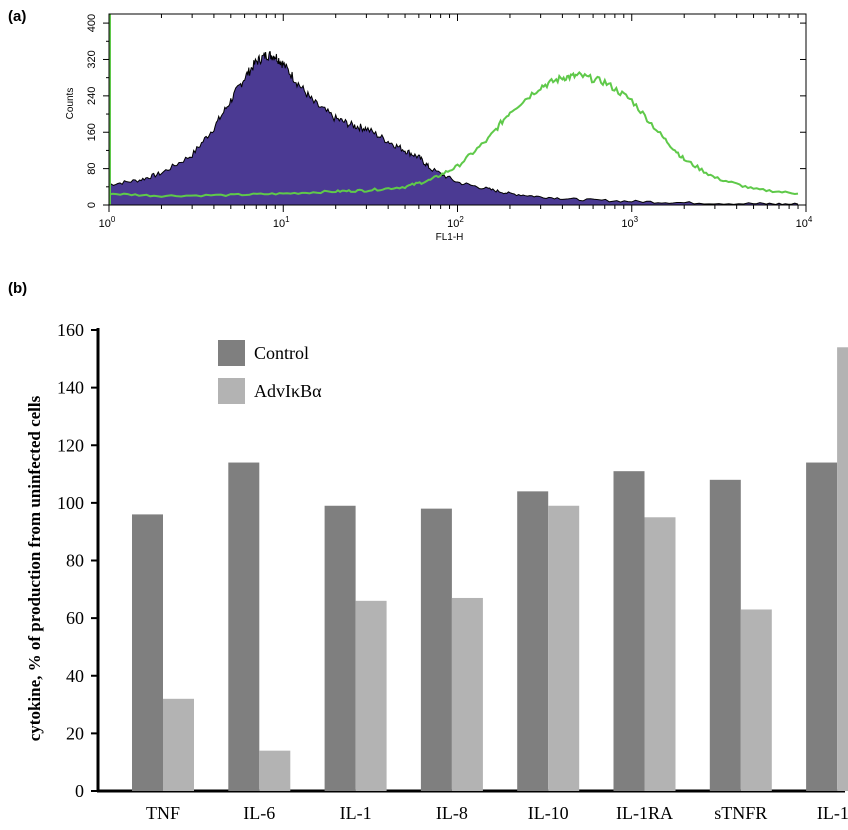  I want to click on x-tick-label: IL-8, so click(452, 813).